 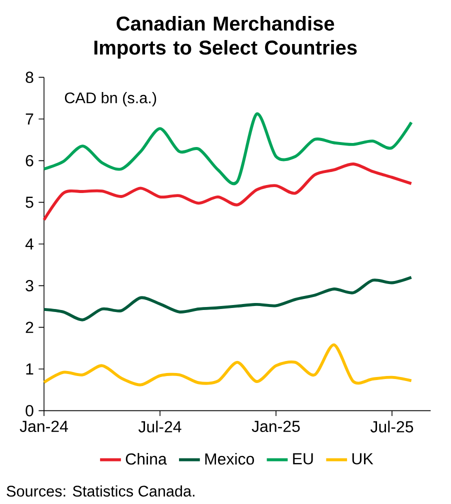 What do you see at coordinates (30, 202) in the screenshot?
I see `y-tick-label: 5` at bounding box center [30, 202].